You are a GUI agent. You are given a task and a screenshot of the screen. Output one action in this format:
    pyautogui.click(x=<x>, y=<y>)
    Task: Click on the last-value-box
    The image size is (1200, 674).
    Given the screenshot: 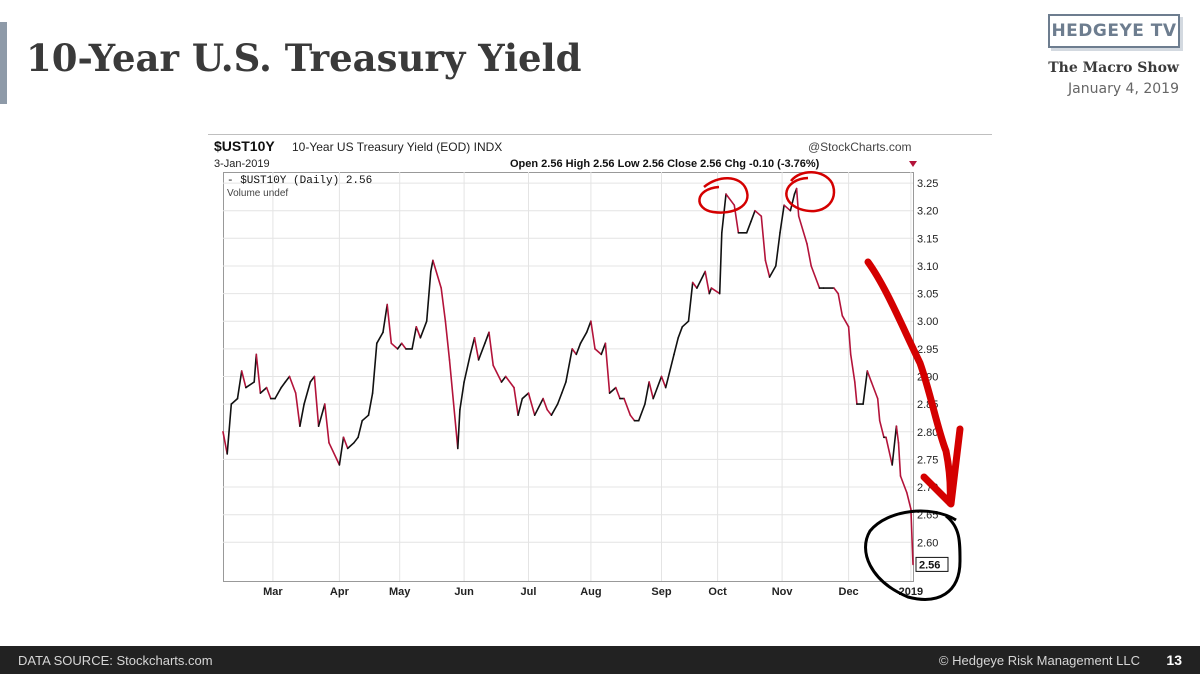 What is the action you would take?
    pyautogui.click(x=932, y=564)
    